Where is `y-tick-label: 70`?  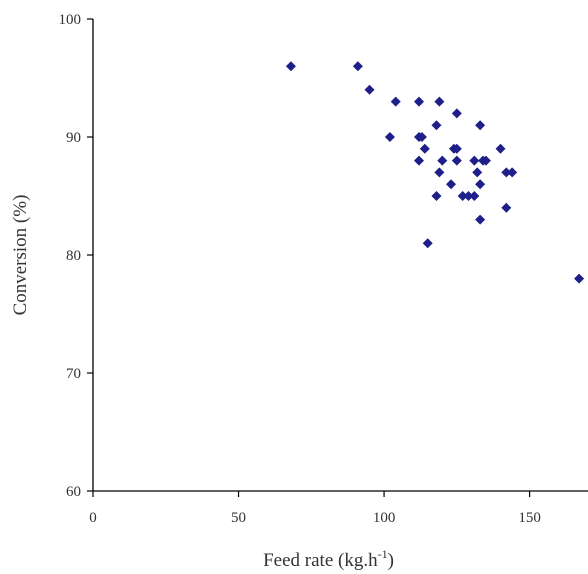 y-tick-label: 70 is located at coordinates (73, 374).